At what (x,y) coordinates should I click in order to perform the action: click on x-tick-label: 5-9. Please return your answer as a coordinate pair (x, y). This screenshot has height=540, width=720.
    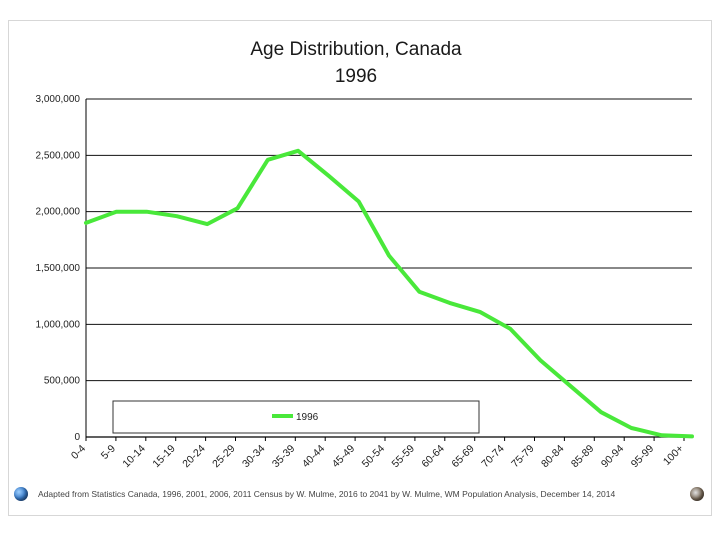
    Looking at the image, I should click on (108, 452).